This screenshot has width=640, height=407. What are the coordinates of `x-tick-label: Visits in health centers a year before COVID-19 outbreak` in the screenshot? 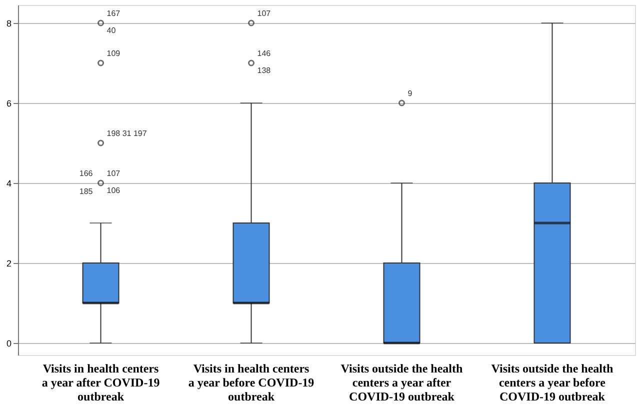 It's located at (251, 383).